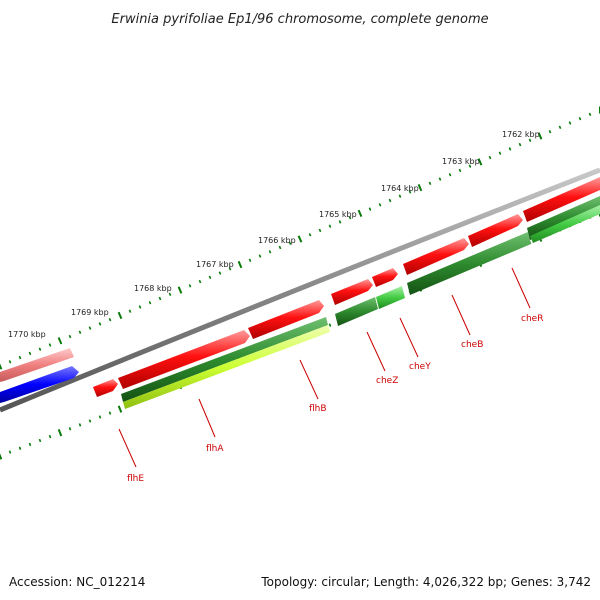 The height and width of the screenshot is (600, 600). What do you see at coordinates (90, 312) in the screenshot?
I see `scale-label-1769: 1769 kbp` at bounding box center [90, 312].